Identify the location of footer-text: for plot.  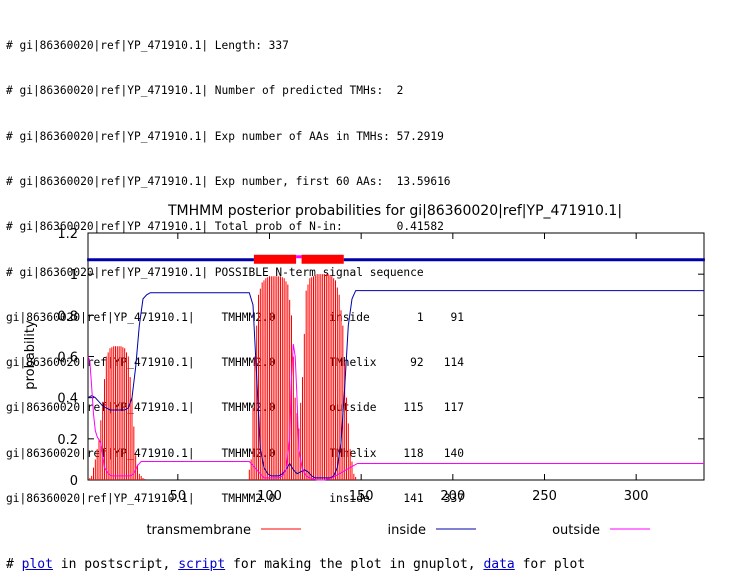
(550, 564).